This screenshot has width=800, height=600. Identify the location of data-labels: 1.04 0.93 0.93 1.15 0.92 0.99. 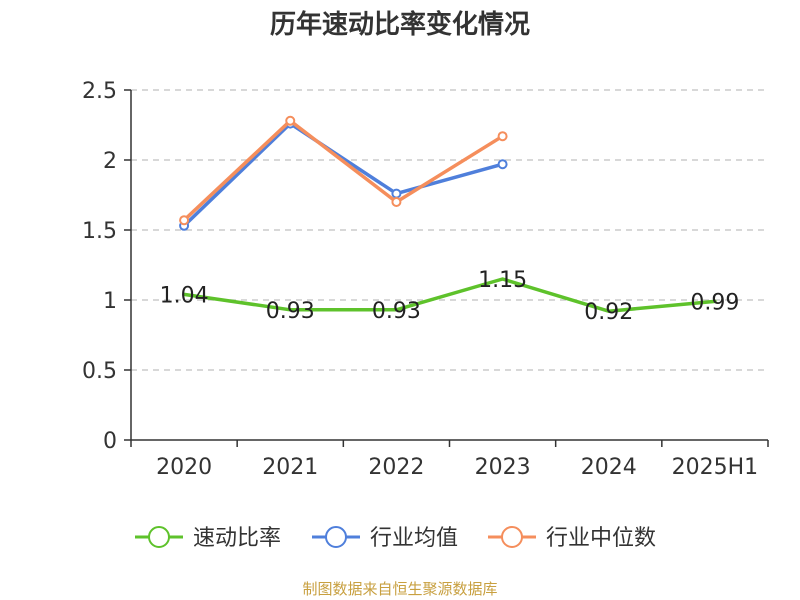
(450, 296).